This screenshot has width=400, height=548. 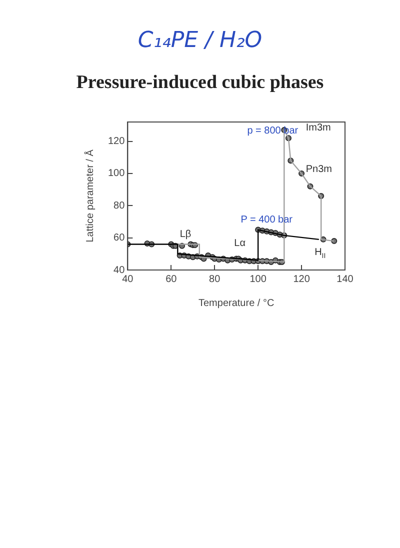 What do you see at coordinates (240, 244) in the screenshot?
I see `annotation: Lα` at bounding box center [240, 244].